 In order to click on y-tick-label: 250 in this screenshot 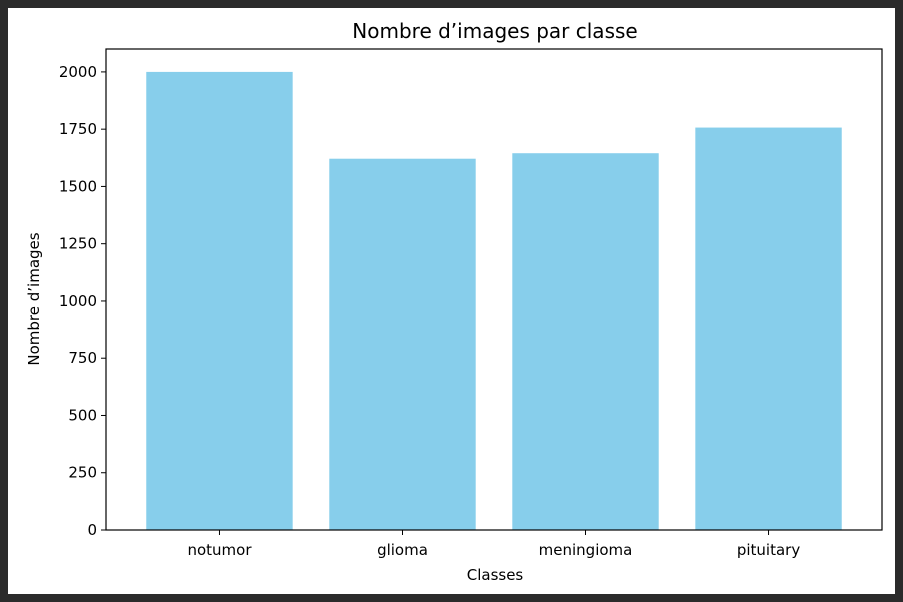, I will do `click(82, 473)`.